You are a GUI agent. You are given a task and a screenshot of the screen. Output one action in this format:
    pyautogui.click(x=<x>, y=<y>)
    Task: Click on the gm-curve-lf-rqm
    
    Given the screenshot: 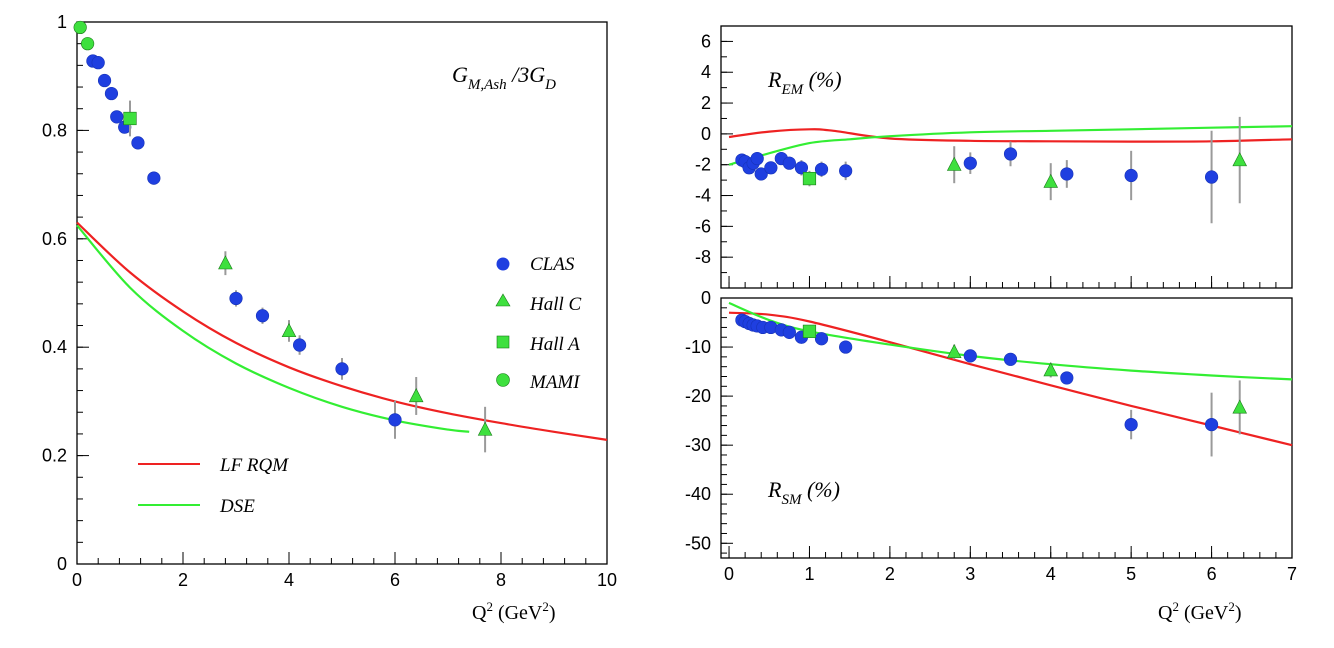 What is the action you would take?
    pyautogui.click(x=342, y=331)
    